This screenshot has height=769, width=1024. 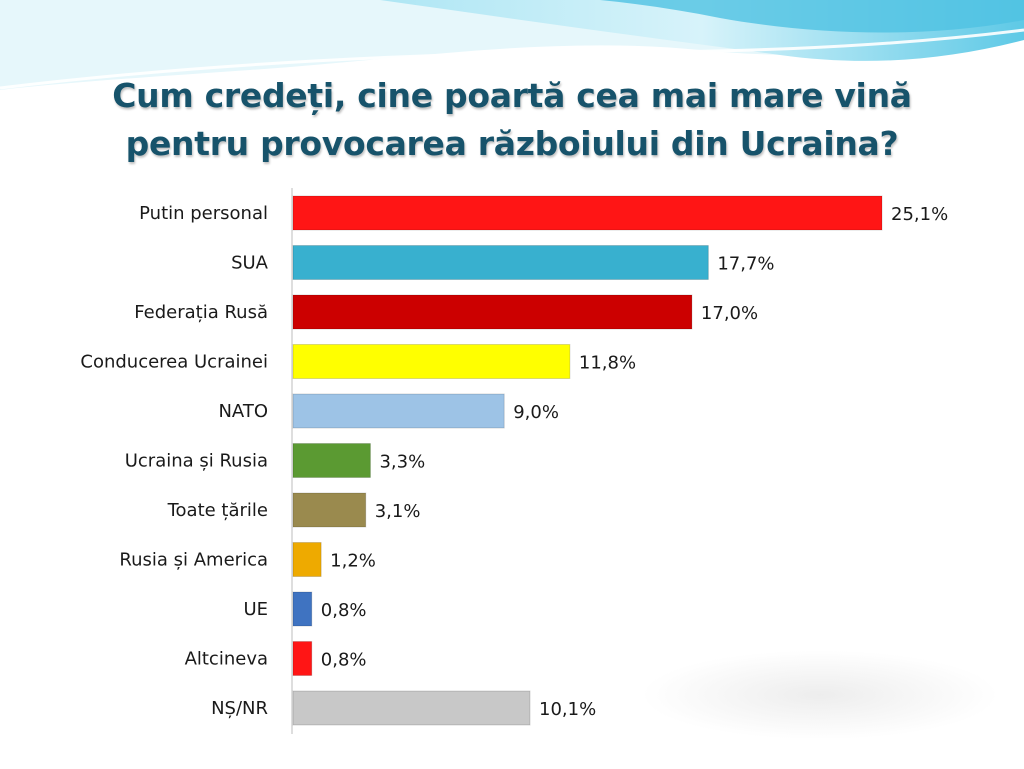 I want to click on category-label: Rusia și America, so click(x=193, y=560).